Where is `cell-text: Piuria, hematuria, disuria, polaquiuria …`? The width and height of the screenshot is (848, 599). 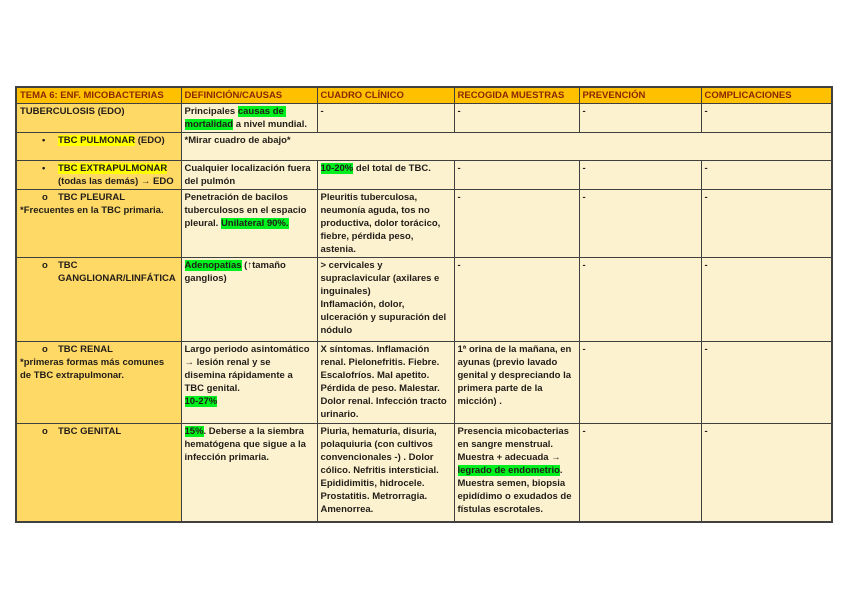
cell-text: Piuria, hematuria, disuria, polaquiuria … is located at coordinates (386, 470).